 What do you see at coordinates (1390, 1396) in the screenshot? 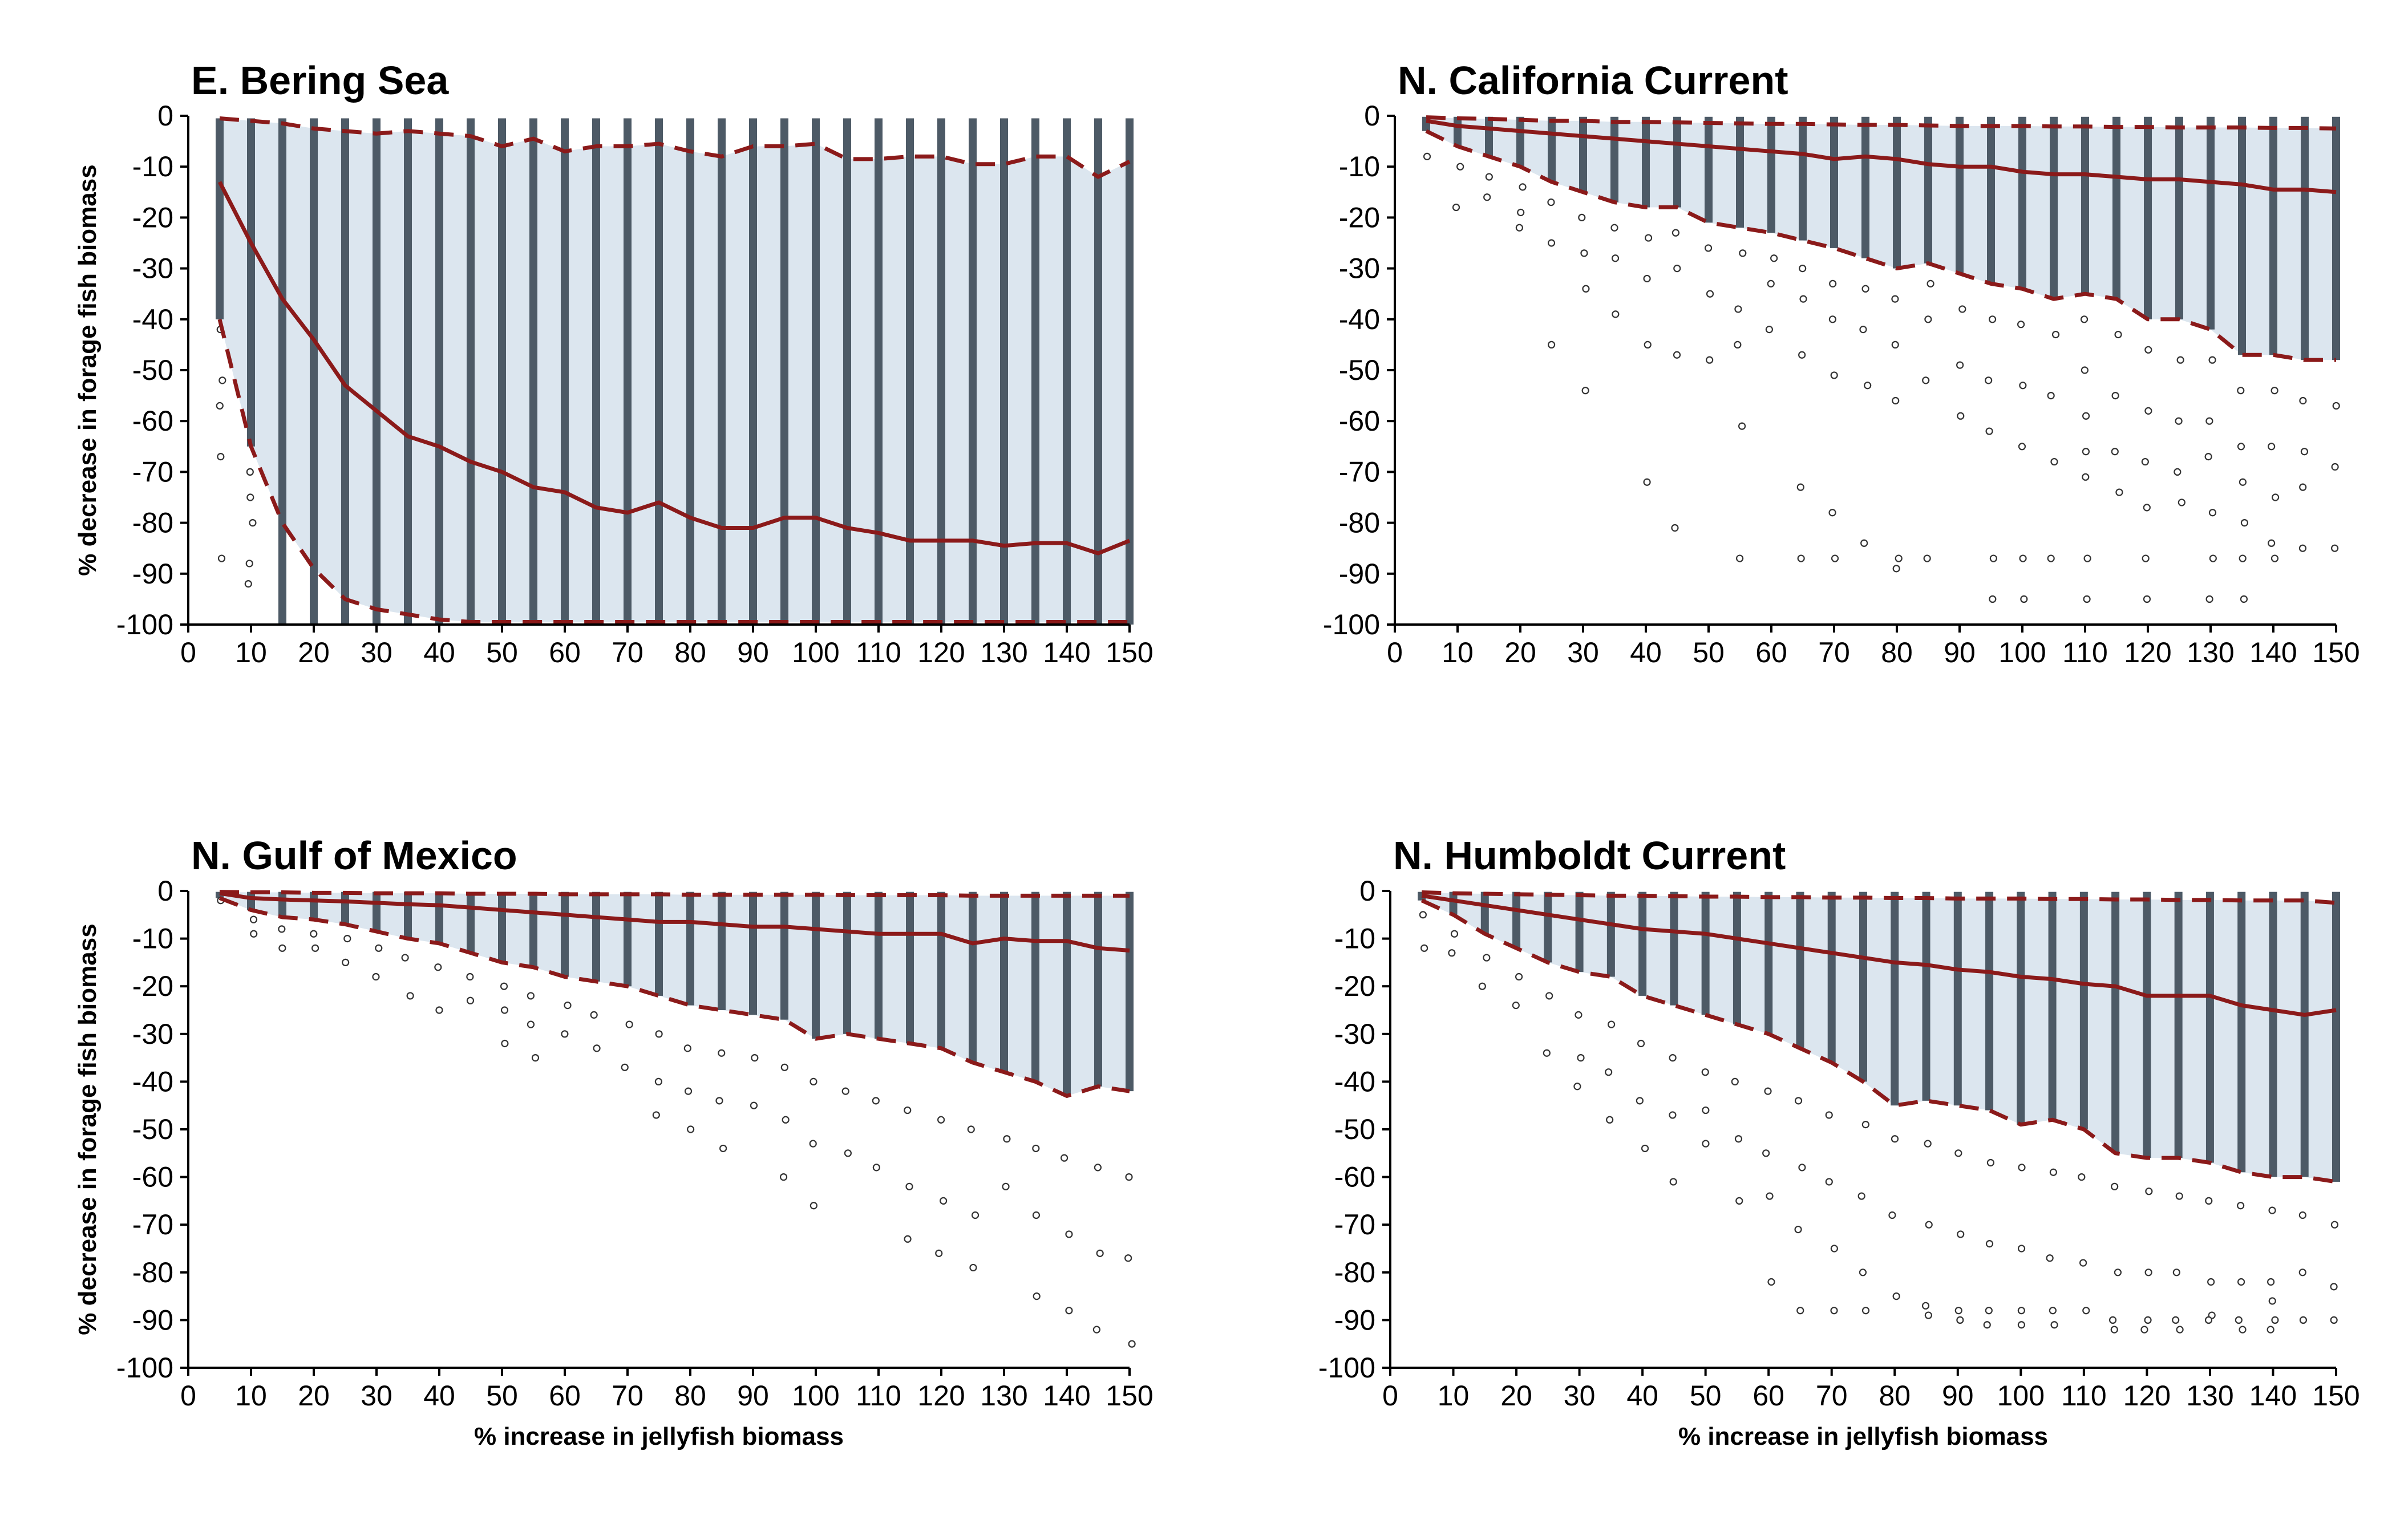
I see `x-tick-label: 0` at bounding box center [1390, 1396].